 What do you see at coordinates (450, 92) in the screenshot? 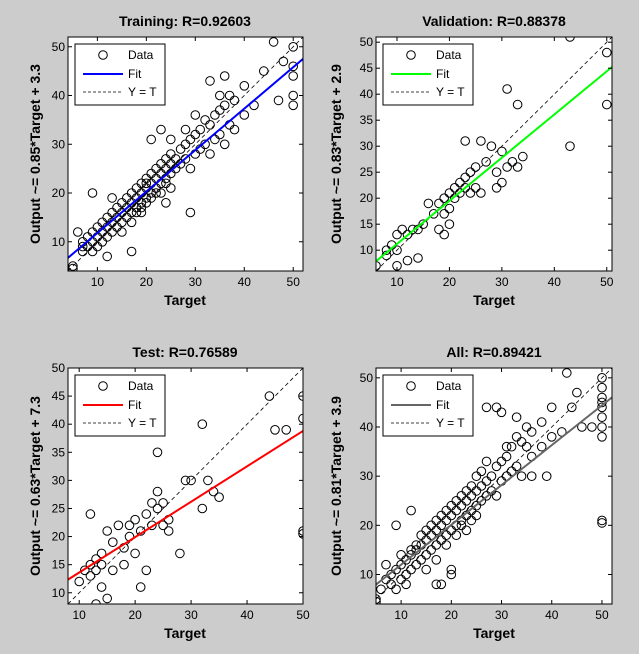
I see `legend-entry: Y = T` at bounding box center [450, 92].